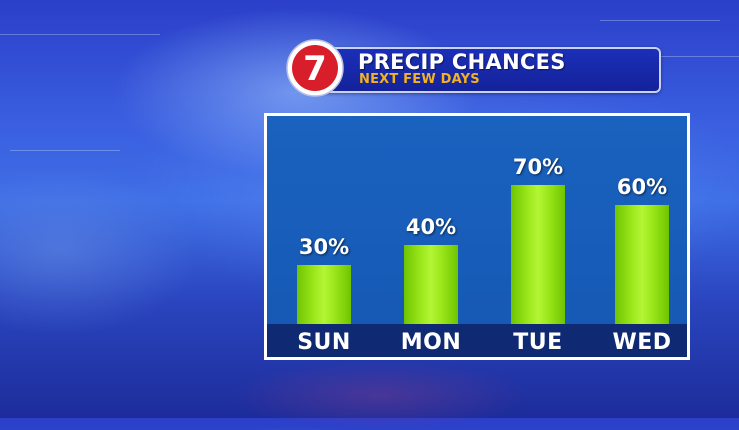 The width and height of the screenshot is (739, 430). I want to click on bar-wed, so click(642, 264).